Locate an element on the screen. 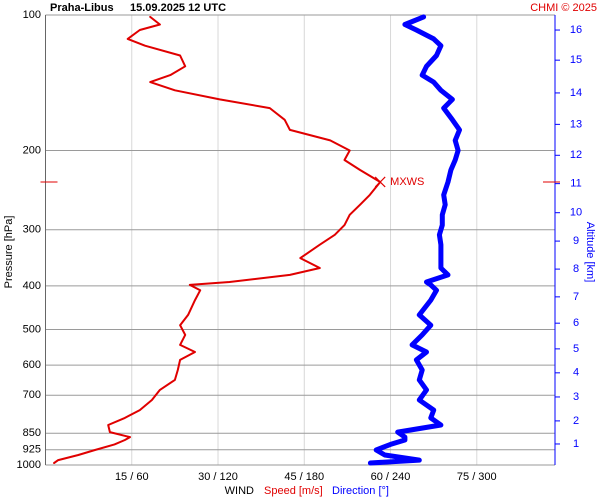 This screenshot has height=500, width=600. chart-subtitle: 15.09.2025 12 UTC is located at coordinates (178, 8).